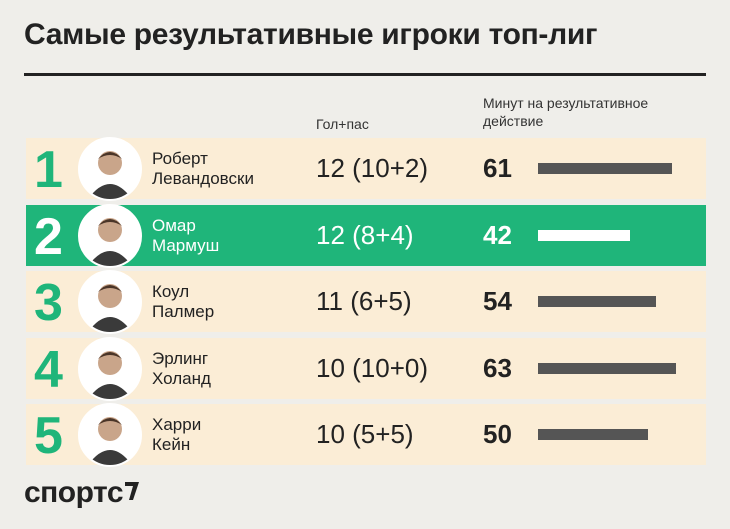  I want to click on first-name: Роберт, so click(180, 158).